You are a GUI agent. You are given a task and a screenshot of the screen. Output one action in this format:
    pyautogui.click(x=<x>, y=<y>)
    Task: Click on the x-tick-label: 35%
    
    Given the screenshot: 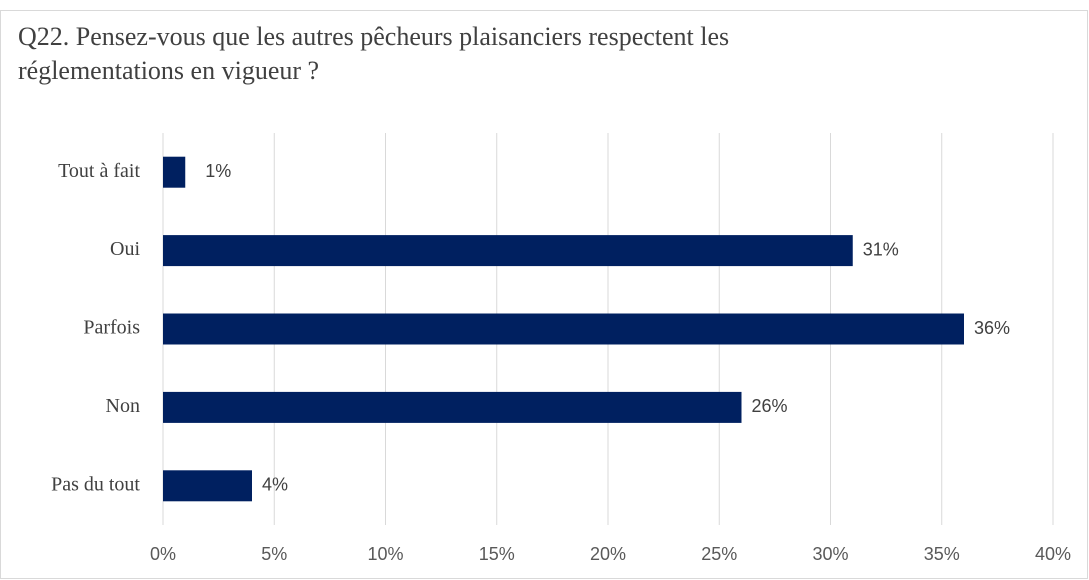 What is the action you would take?
    pyautogui.click(x=942, y=554)
    